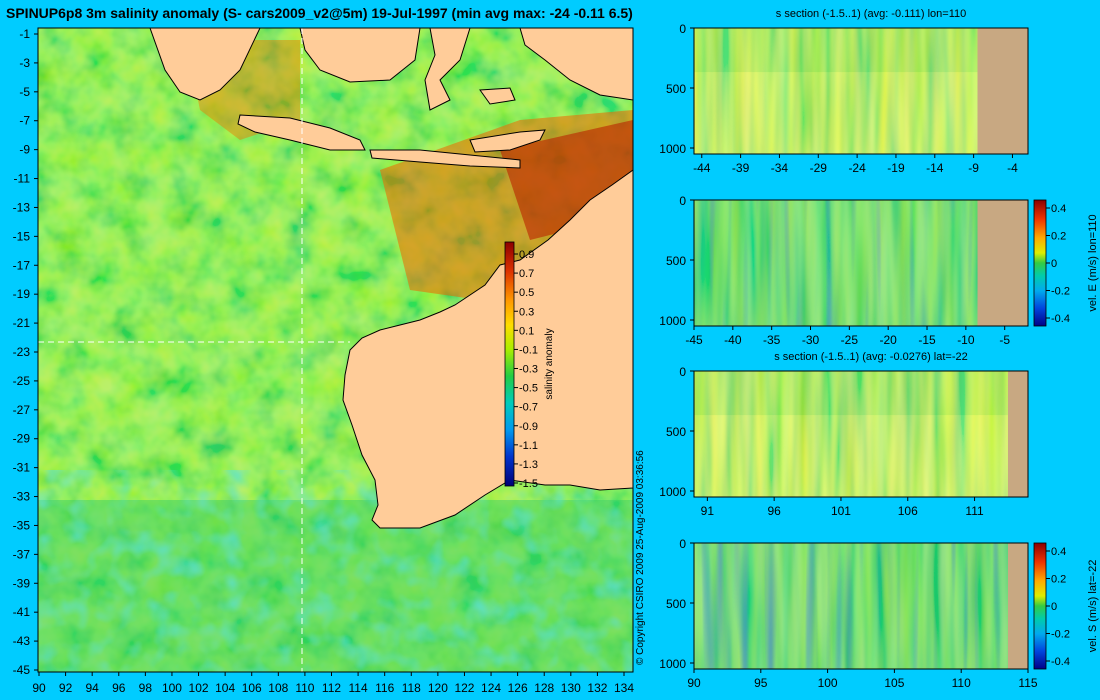  I want to click on section-x-tick-label: -45, so click(694, 340).